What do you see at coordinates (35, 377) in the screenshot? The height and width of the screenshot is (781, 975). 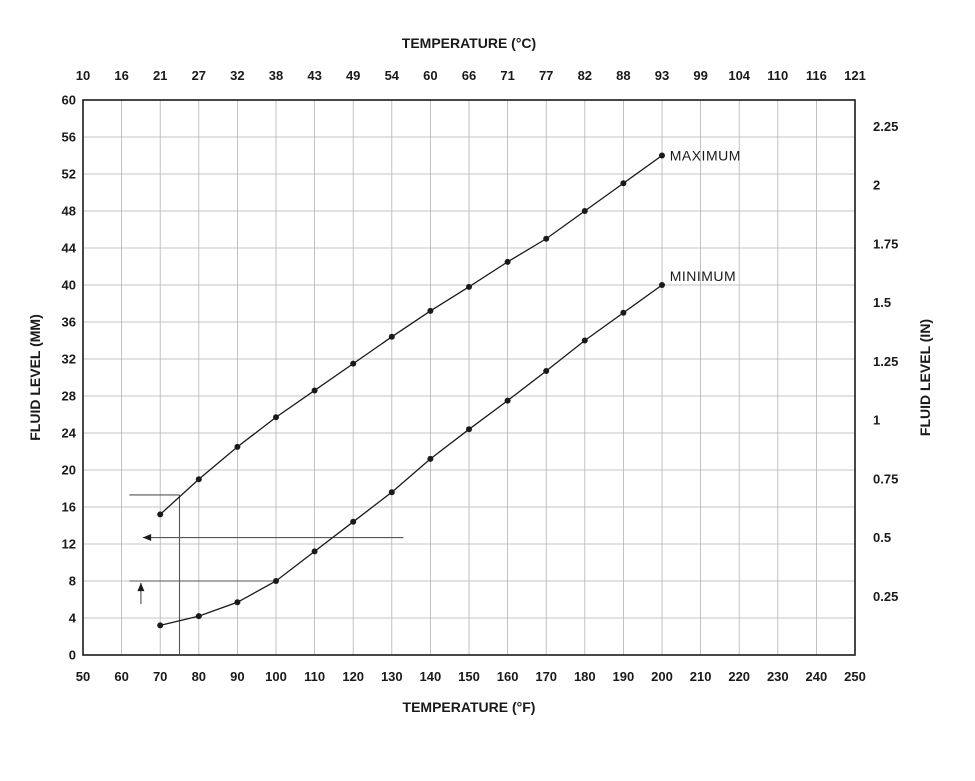 I see `left-axis-title: FLUID LEVEL (MM)` at bounding box center [35, 377].